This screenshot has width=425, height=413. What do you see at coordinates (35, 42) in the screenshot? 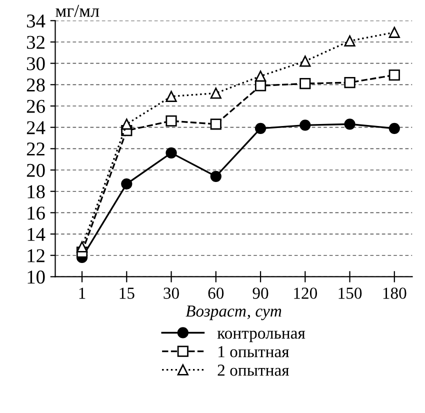
I see `y-tick-label: 32` at bounding box center [35, 42].